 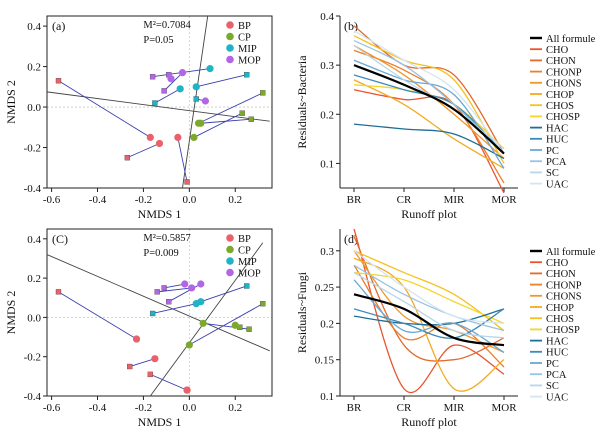 I want to click on series-line-pc, so click(x=429, y=316).